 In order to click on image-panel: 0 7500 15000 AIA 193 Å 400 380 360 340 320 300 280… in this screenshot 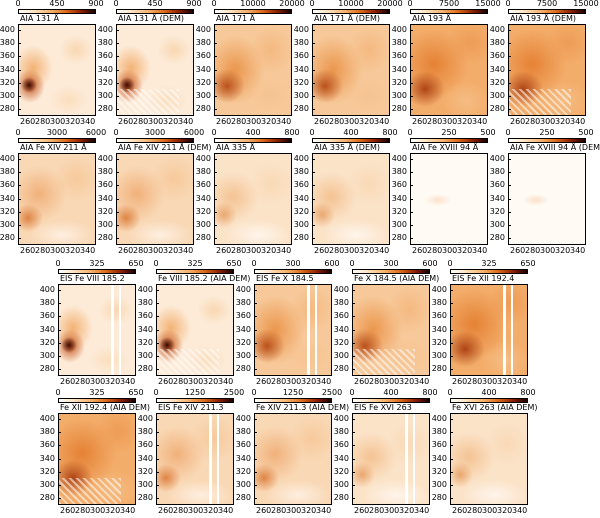, I will do `click(446, 64)`.